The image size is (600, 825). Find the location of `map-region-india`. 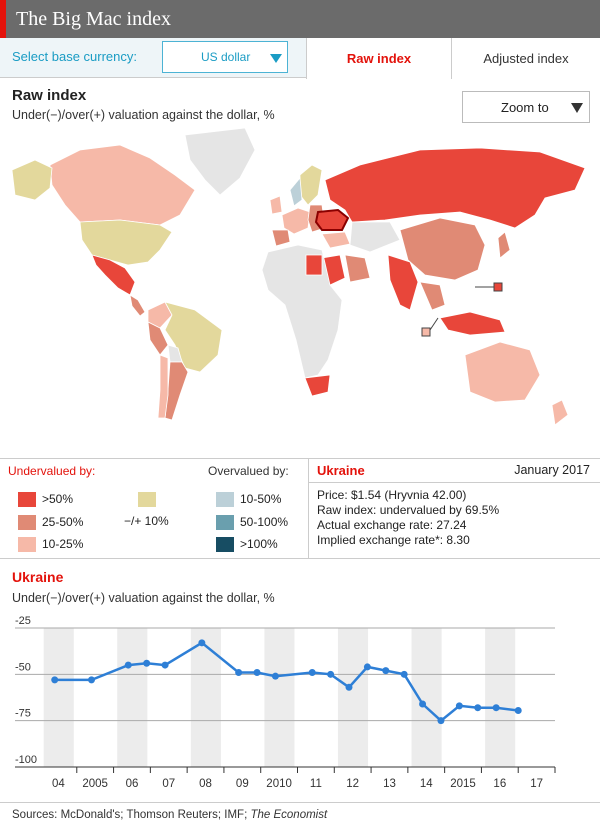

map-region-india is located at coordinates (403, 282).